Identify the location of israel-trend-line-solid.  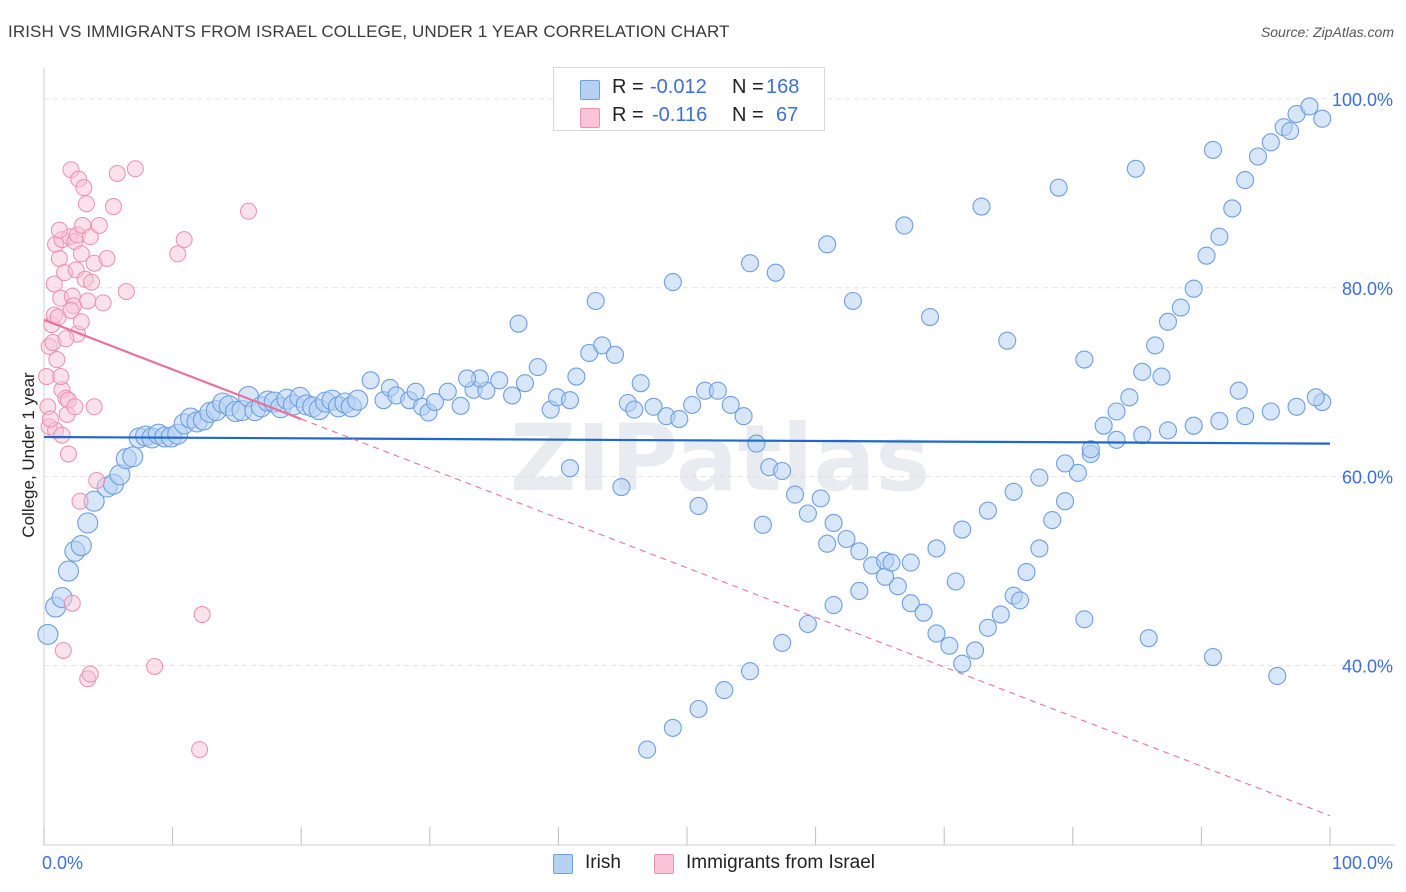
(172, 369).